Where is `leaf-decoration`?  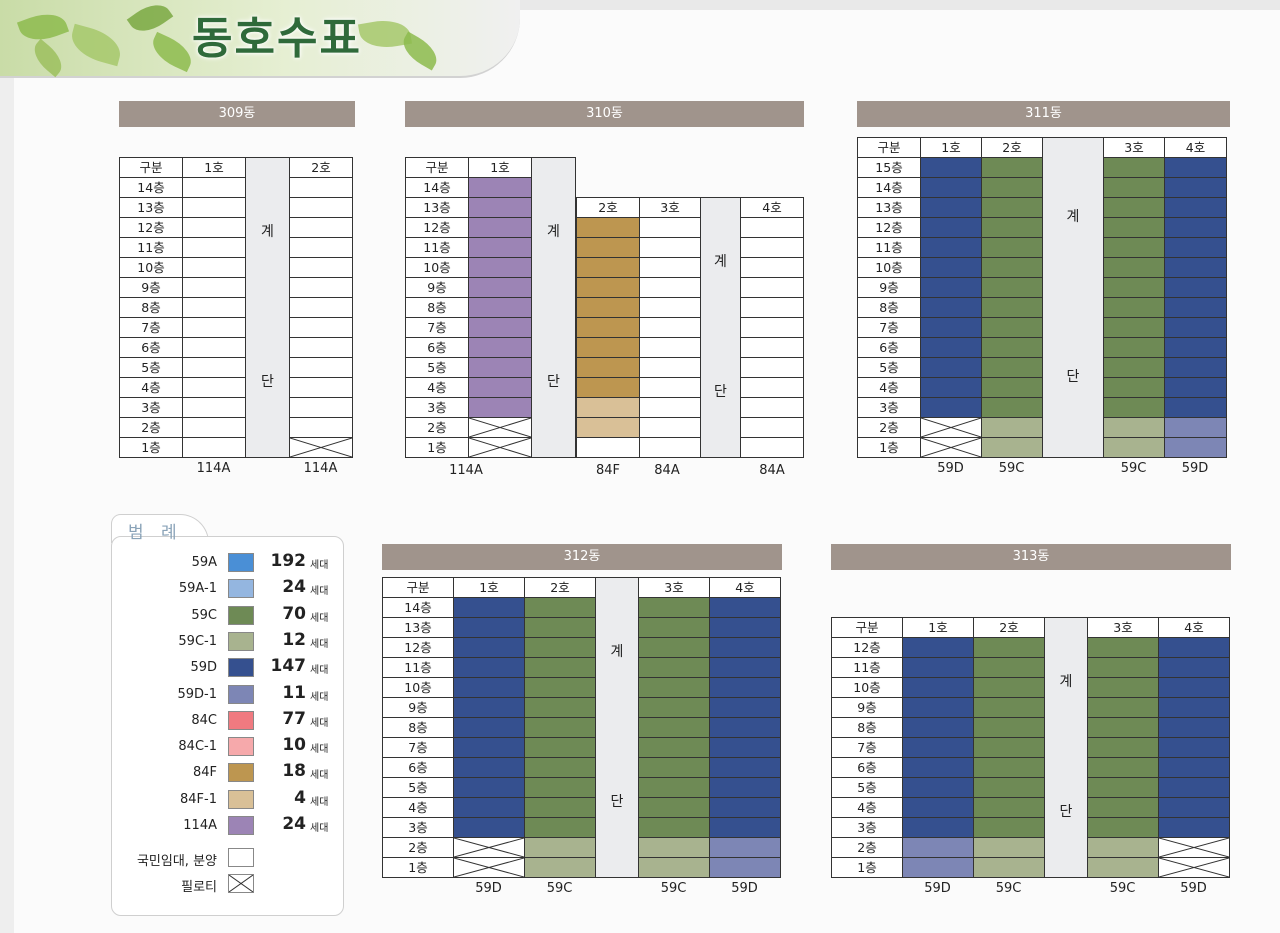
leaf-decoration is located at coordinates (150, 20).